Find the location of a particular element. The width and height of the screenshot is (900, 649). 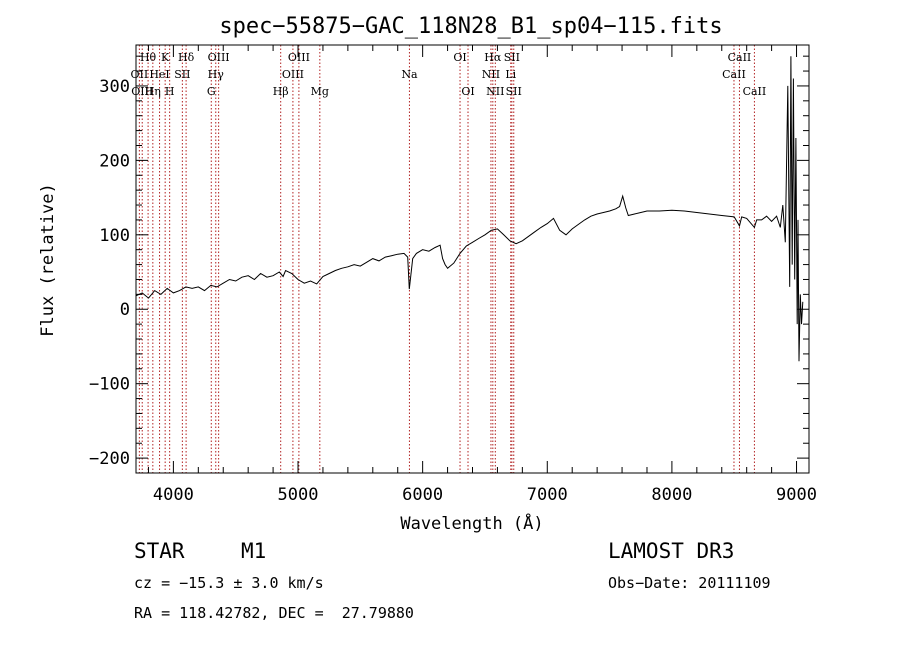

line-label-8: Hδ is located at coordinates (186, 57).